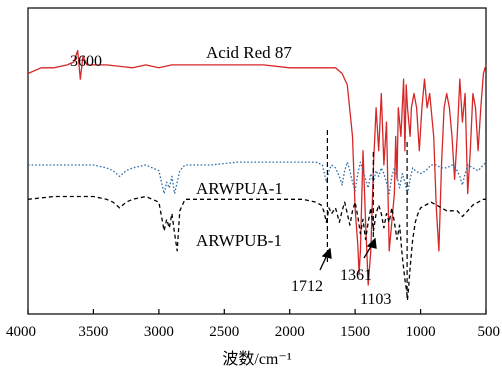 This screenshot has width=502, height=371. What do you see at coordinates (489, 332) in the screenshot?
I see `x-tick-label-500: 500` at bounding box center [489, 332].